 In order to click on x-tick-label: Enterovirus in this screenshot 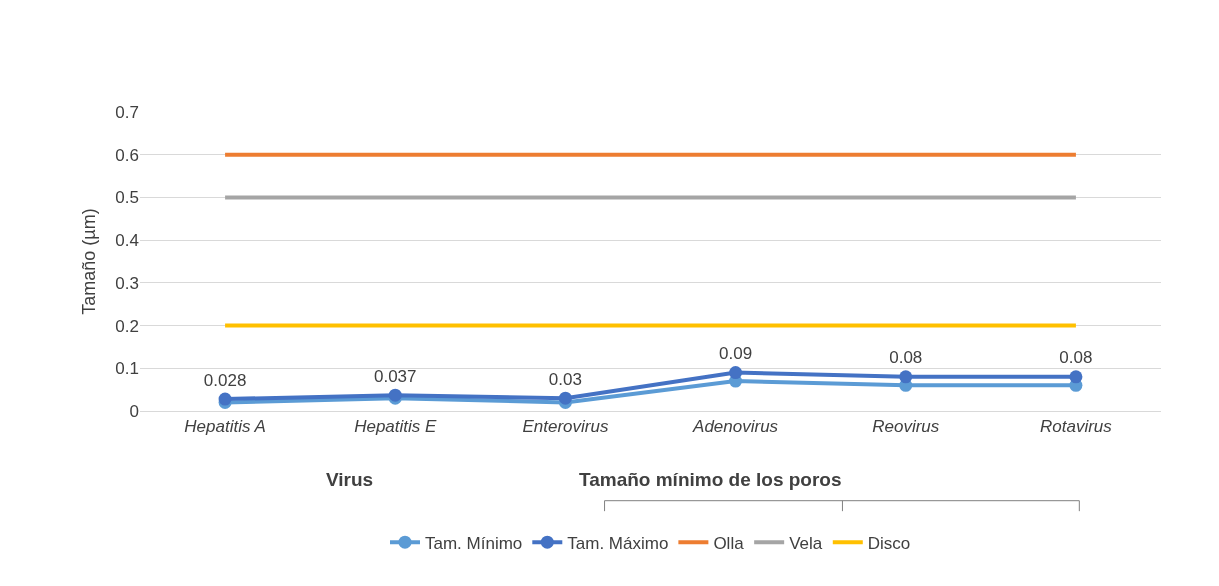, I will do `click(565, 427)`.